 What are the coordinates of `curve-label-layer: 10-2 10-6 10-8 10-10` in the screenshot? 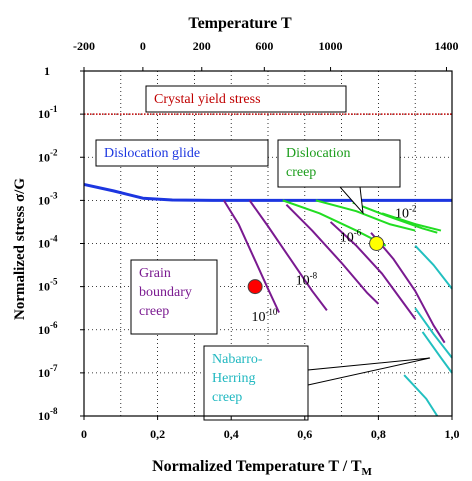 It's located at (333, 265).